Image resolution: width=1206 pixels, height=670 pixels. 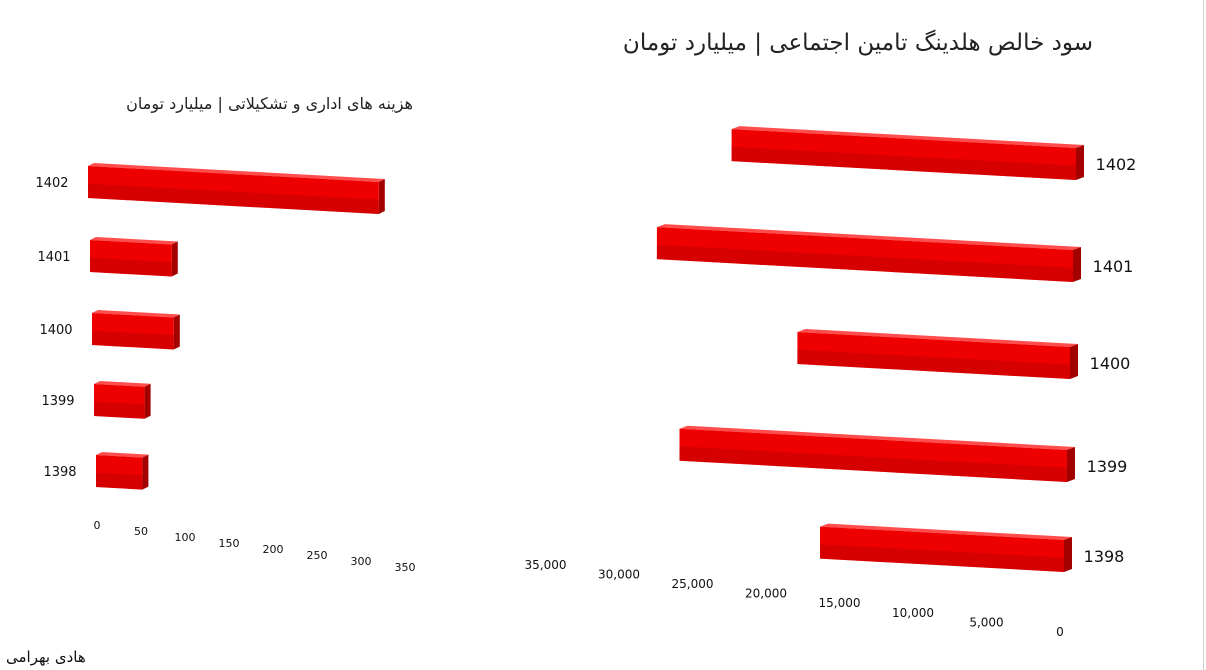 I want to click on admin-expenses-tick-label: 300, so click(x=361, y=561).